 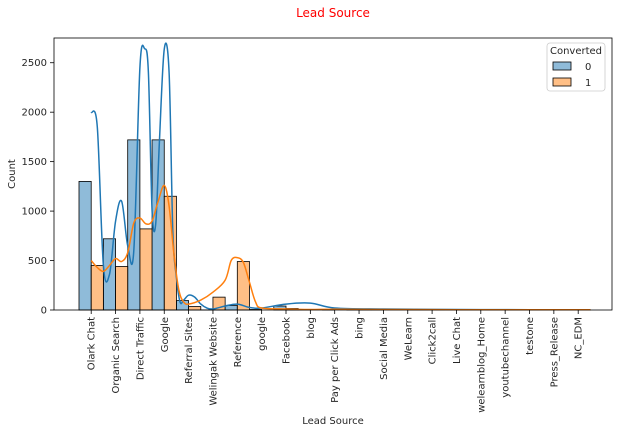 What do you see at coordinates (588, 83) in the screenshot?
I see `legend-label-1: 1` at bounding box center [588, 83].